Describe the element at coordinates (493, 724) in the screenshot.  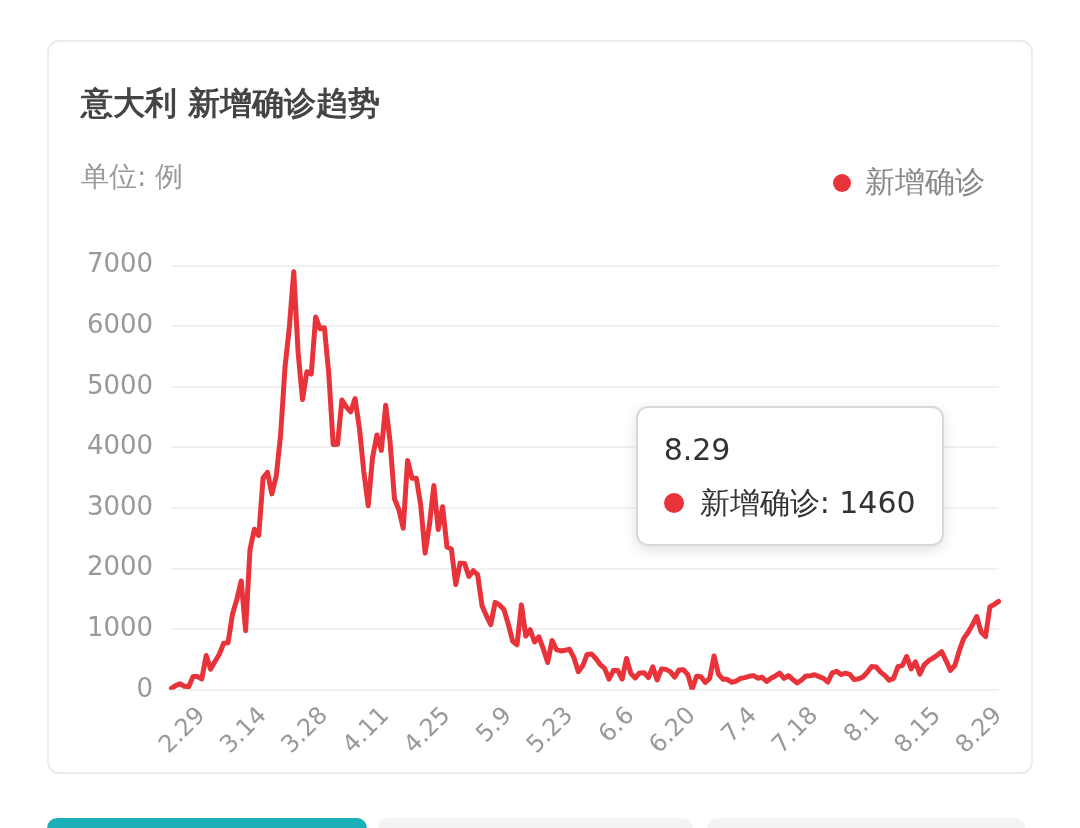
I see `x-tick-label: 5.9` at that location.